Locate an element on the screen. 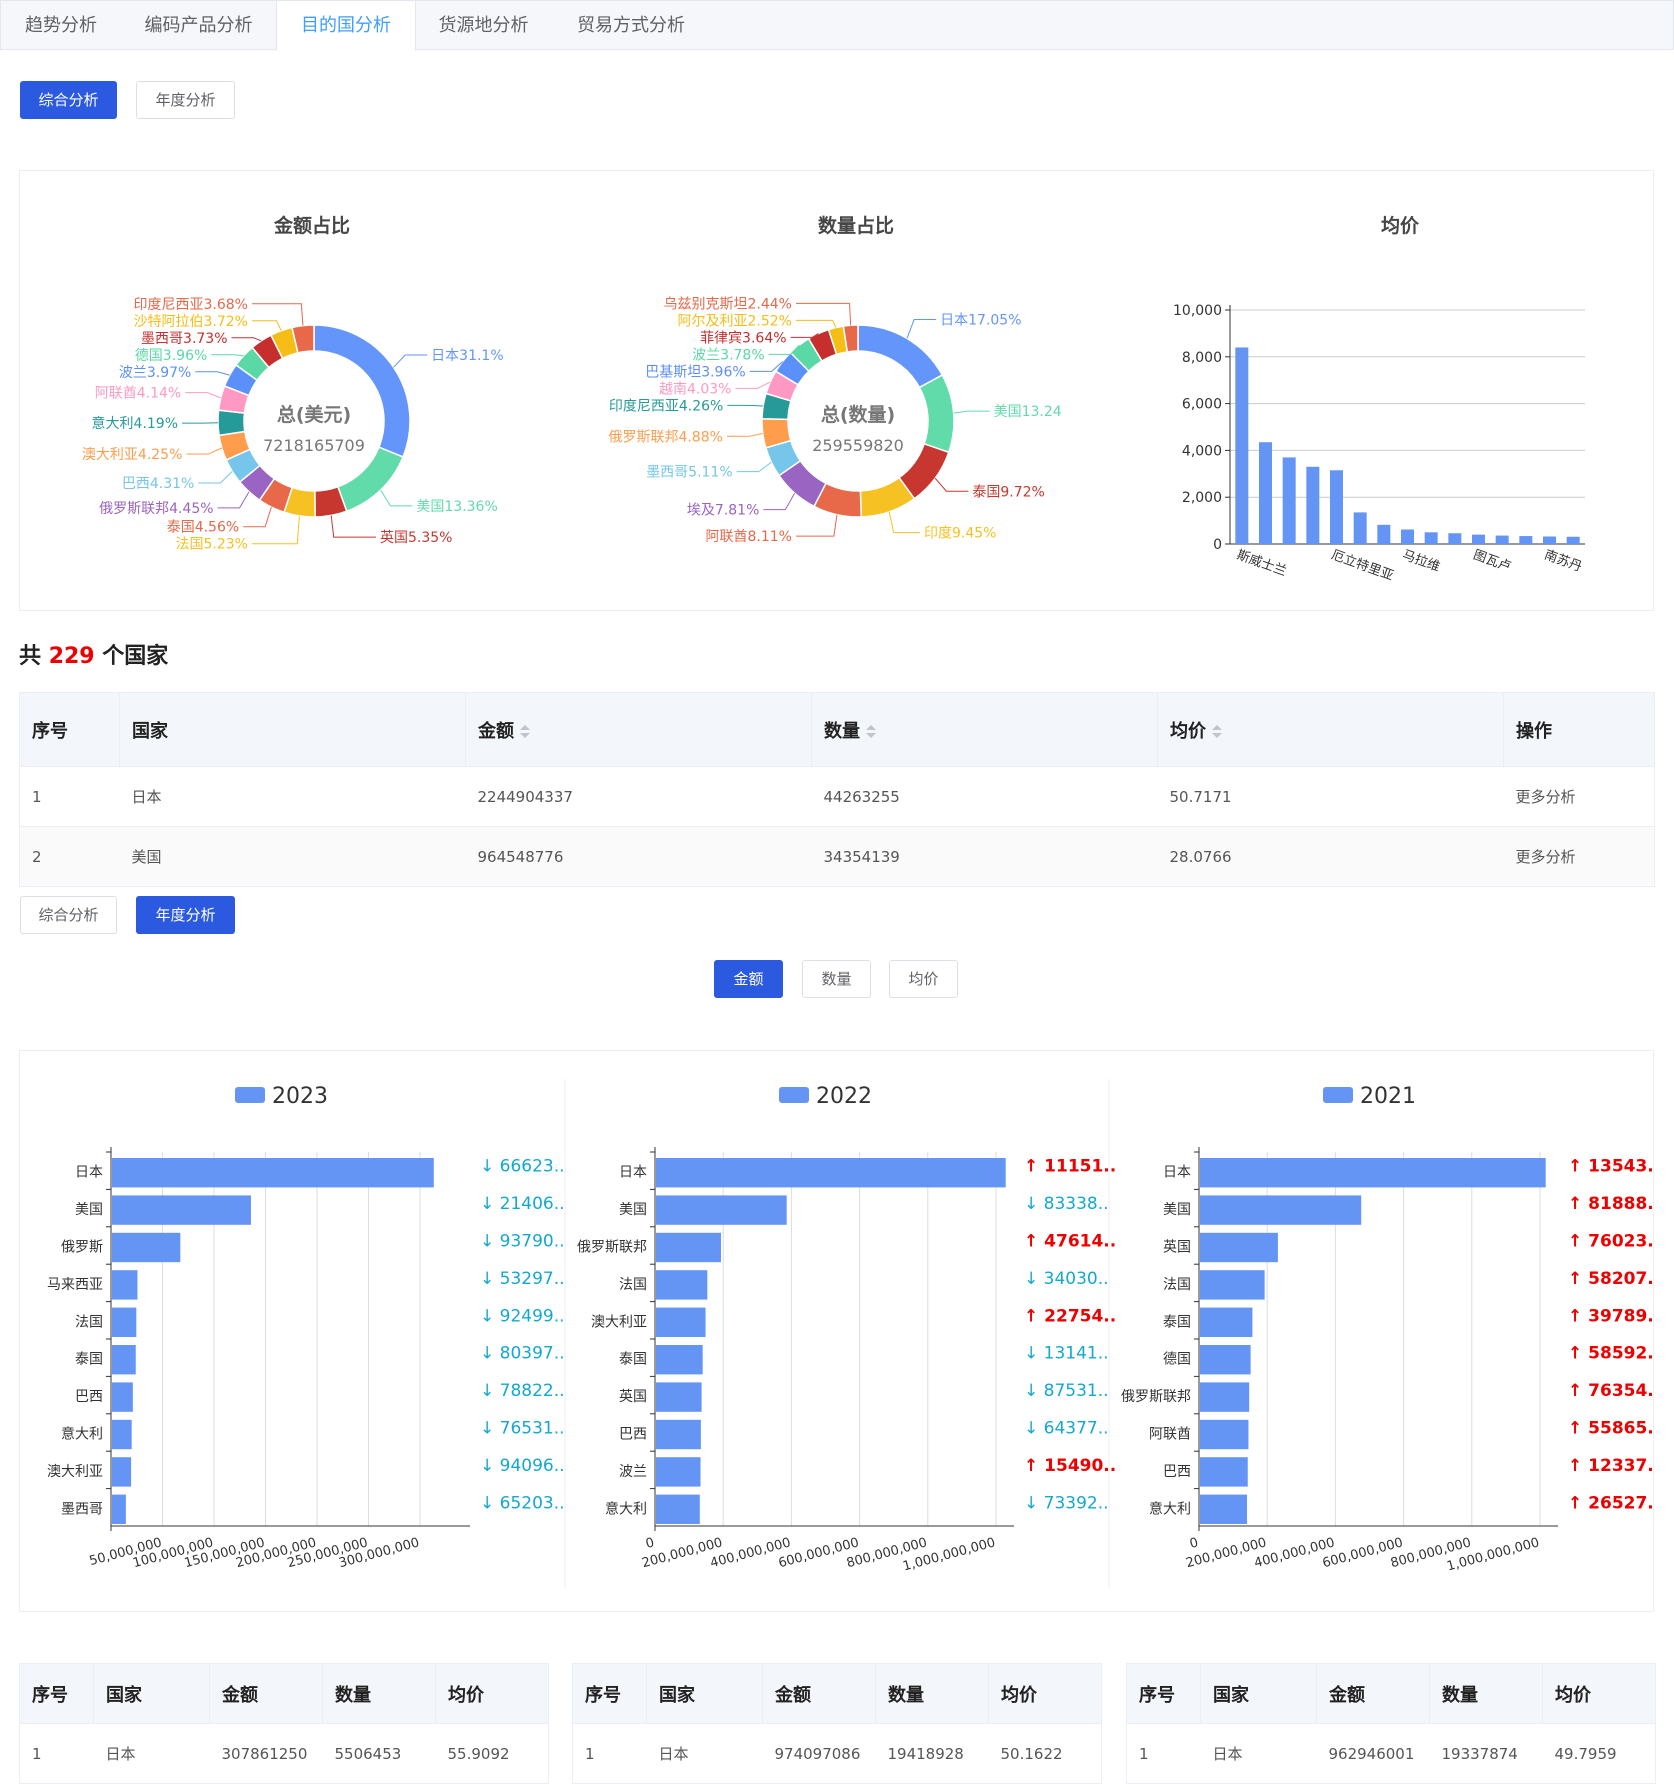 The height and width of the screenshot is (1784, 1674). col-header: 金额 is located at coordinates (819, 1694).